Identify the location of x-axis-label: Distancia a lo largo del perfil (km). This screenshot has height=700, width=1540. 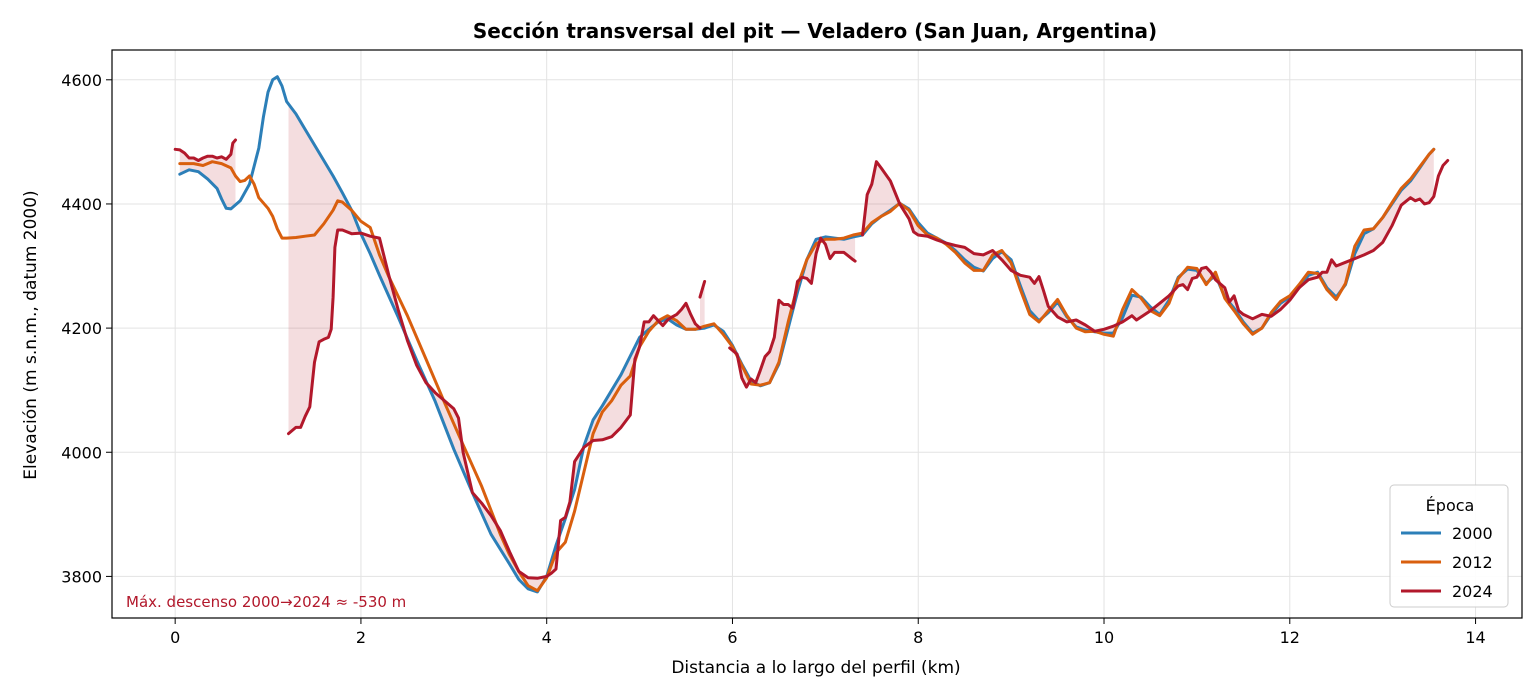
(815, 668).